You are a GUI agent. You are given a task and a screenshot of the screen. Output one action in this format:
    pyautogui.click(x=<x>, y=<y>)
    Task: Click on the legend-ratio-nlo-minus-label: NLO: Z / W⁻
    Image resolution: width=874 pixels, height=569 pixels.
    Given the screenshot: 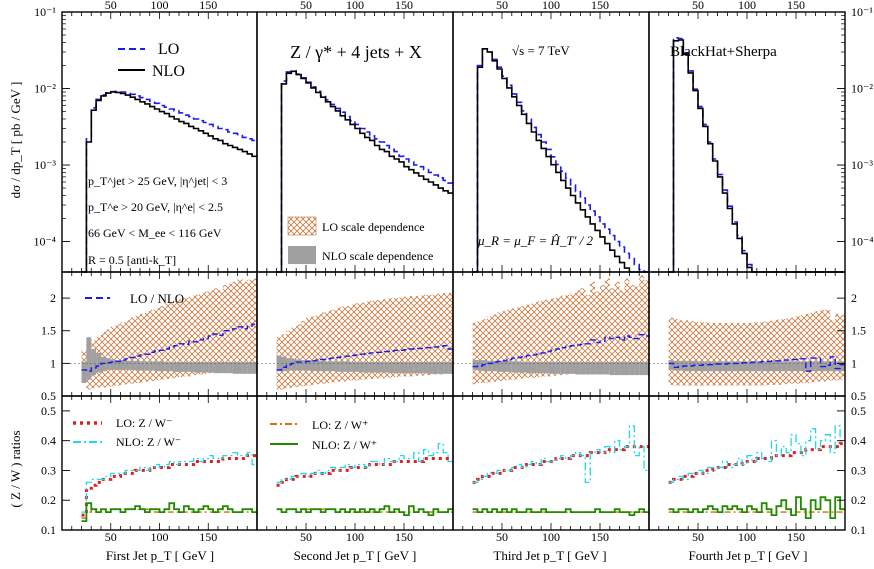 What is the action you would take?
    pyautogui.click(x=148, y=442)
    